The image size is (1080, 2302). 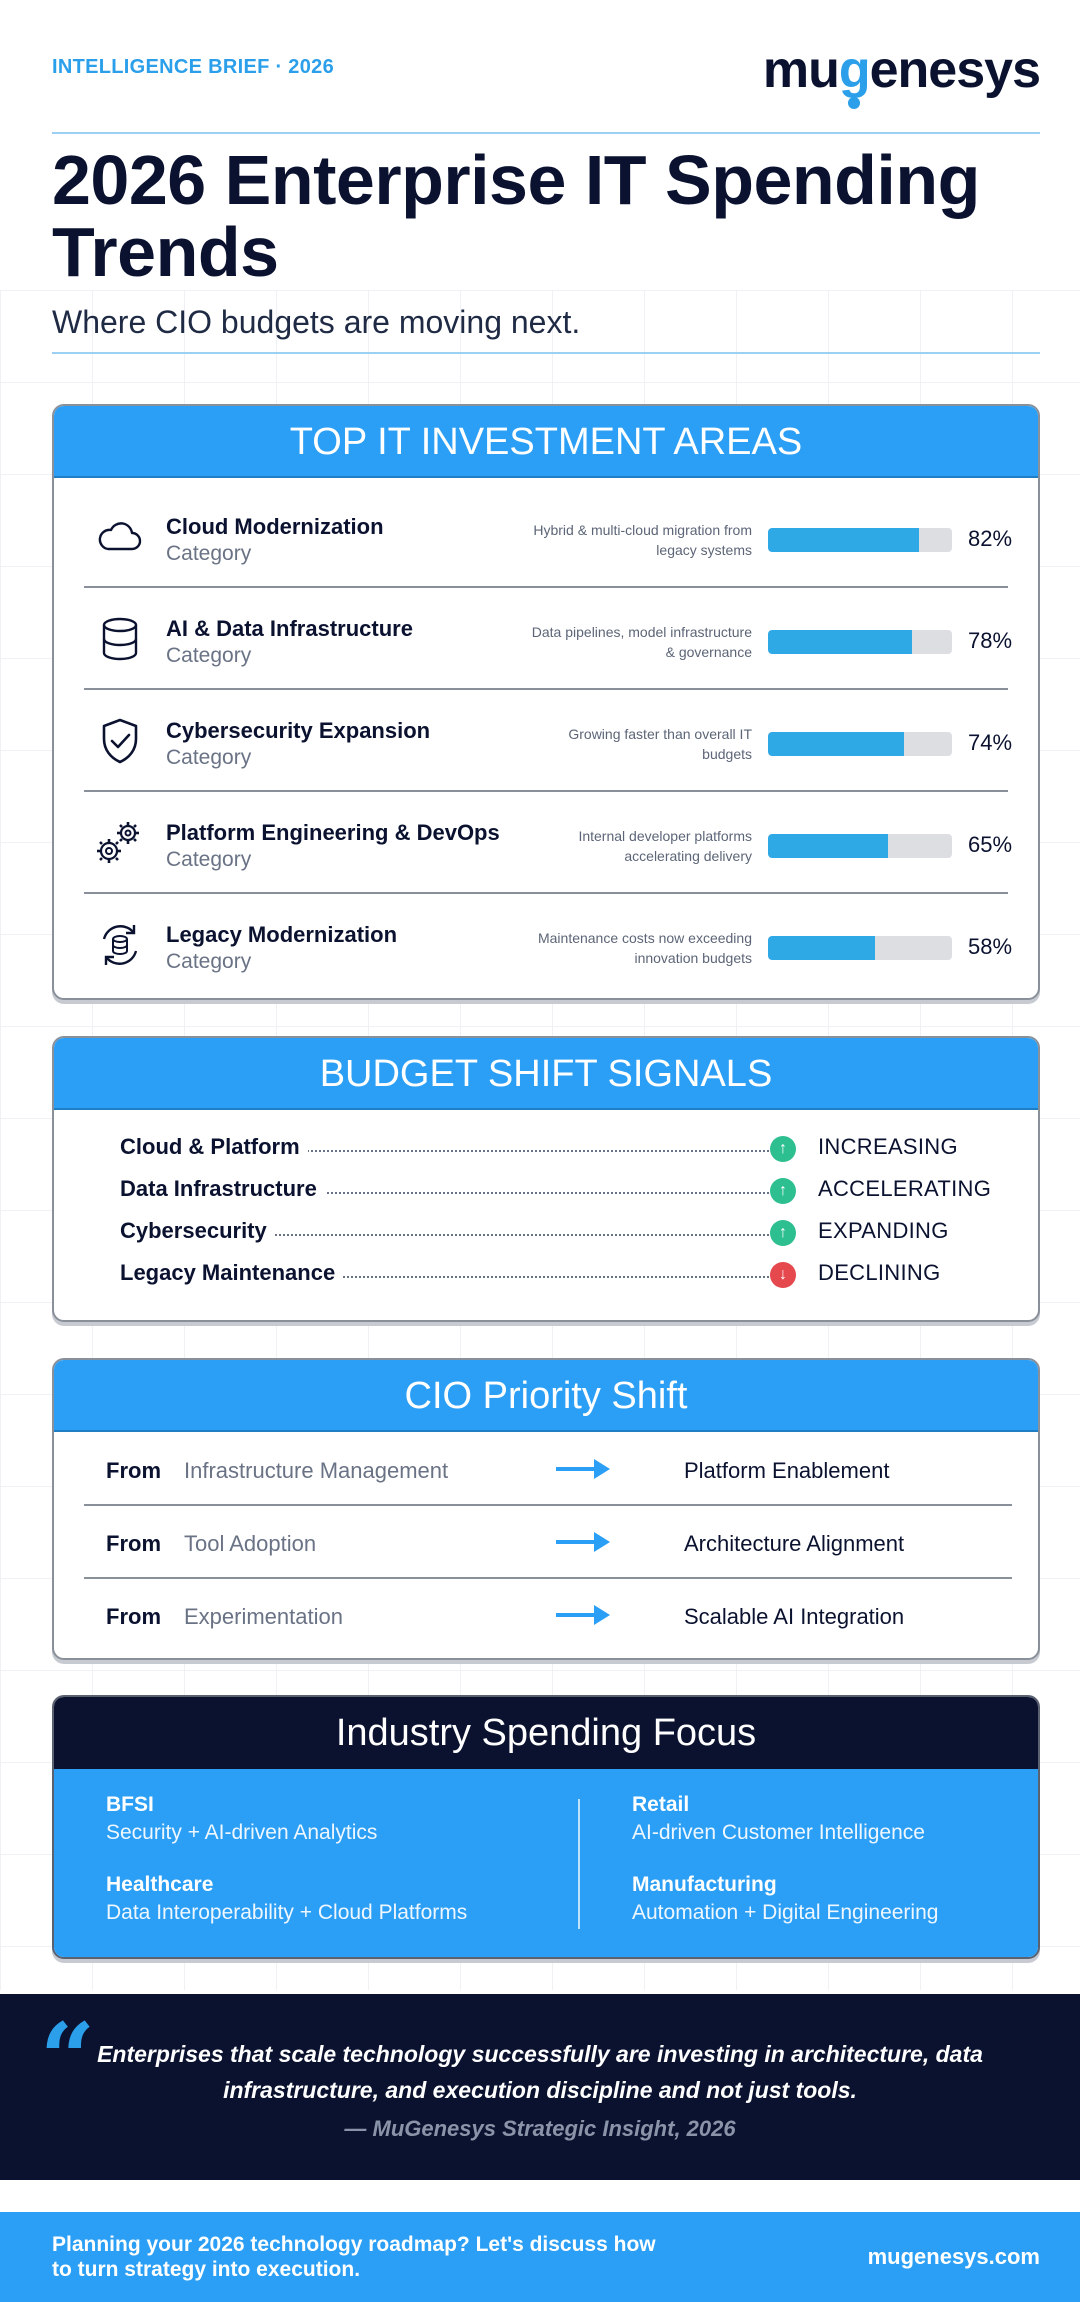 What do you see at coordinates (801, 70) in the screenshot?
I see `logo-text-pre: mu` at bounding box center [801, 70].